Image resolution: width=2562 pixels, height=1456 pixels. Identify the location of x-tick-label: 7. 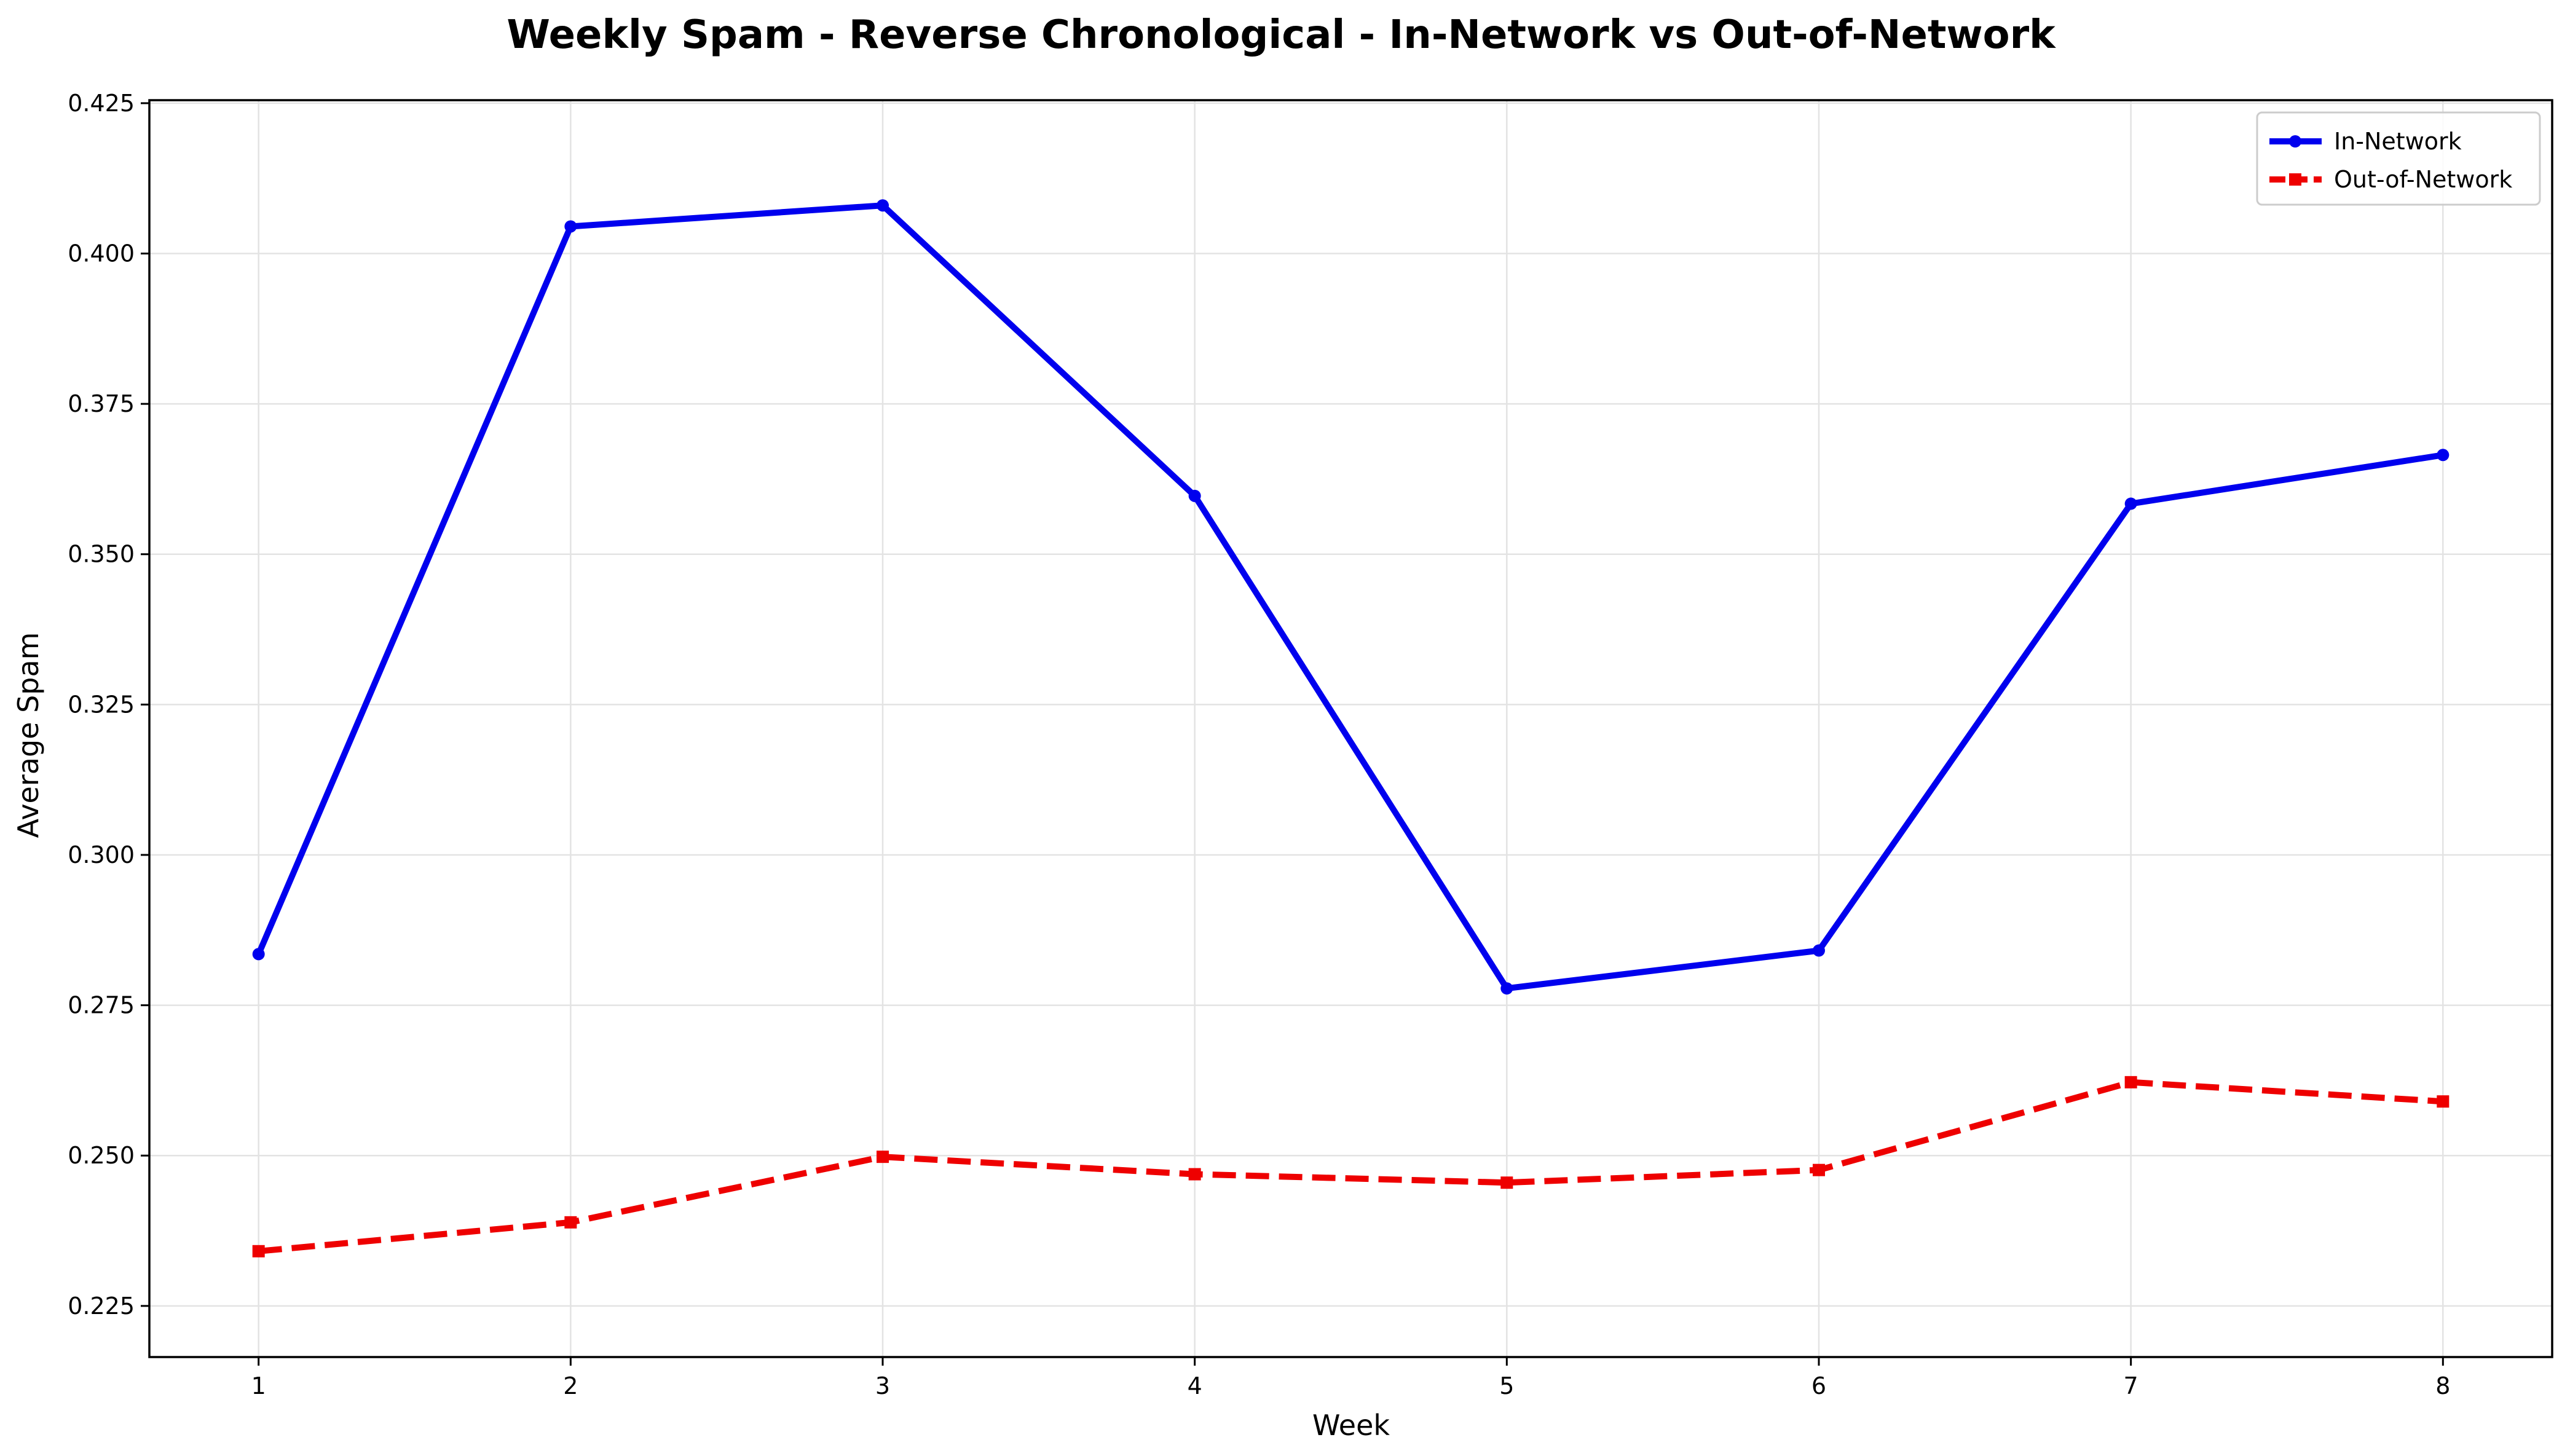
(2131, 1385).